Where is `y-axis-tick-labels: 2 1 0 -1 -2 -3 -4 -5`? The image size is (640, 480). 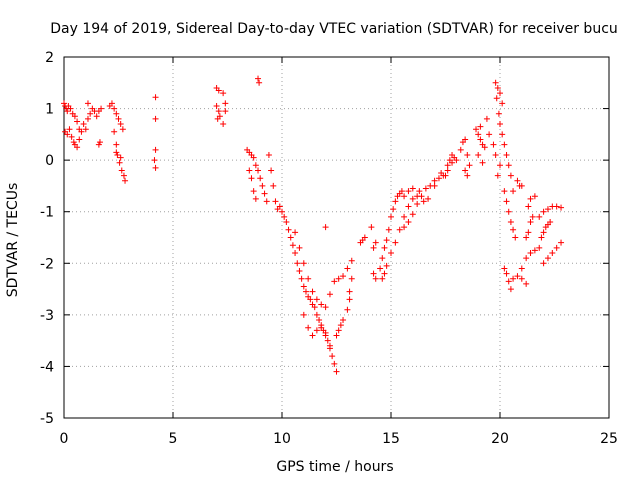 y-axis-tick-labels: 2 1 0 -1 -2 -3 -4 -5 is located at coordinates (47, 238).